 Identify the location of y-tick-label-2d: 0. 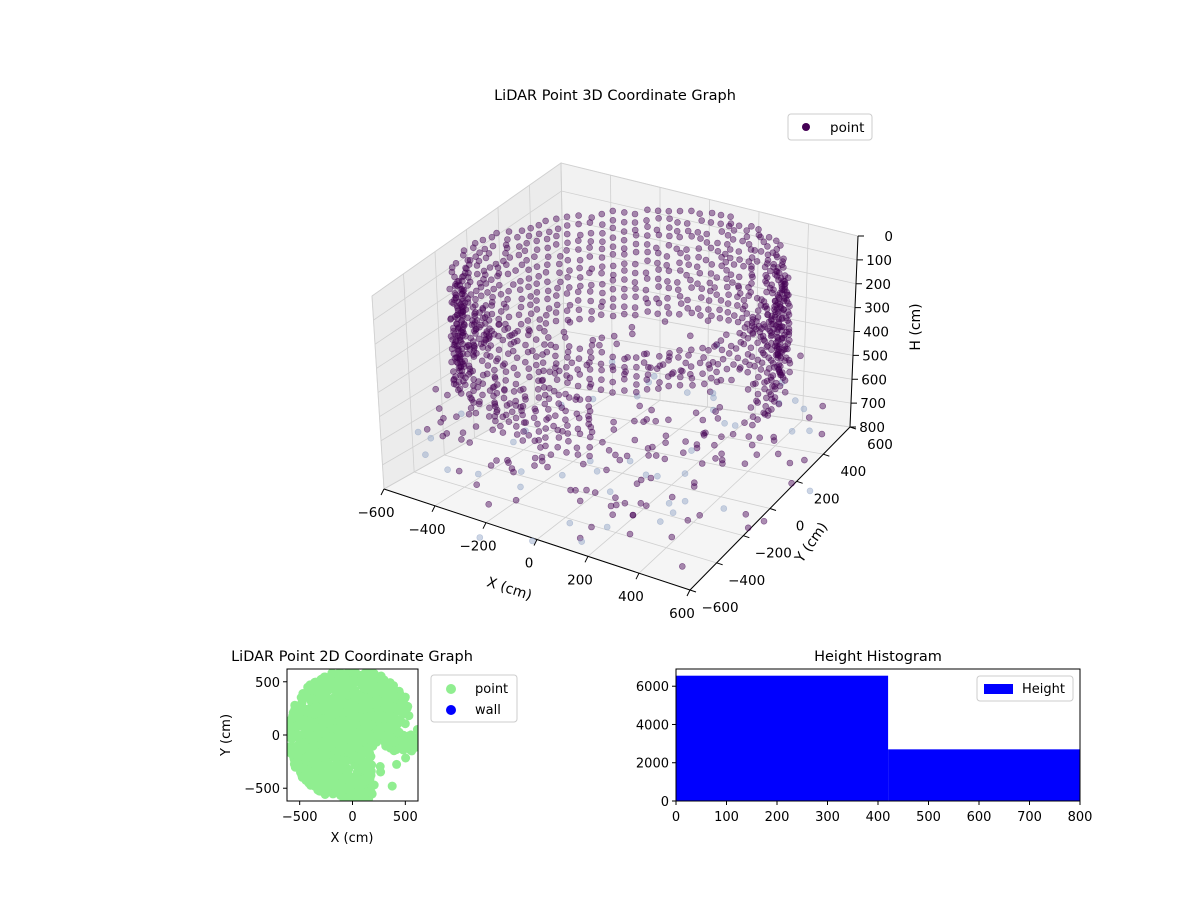
(276, 736).